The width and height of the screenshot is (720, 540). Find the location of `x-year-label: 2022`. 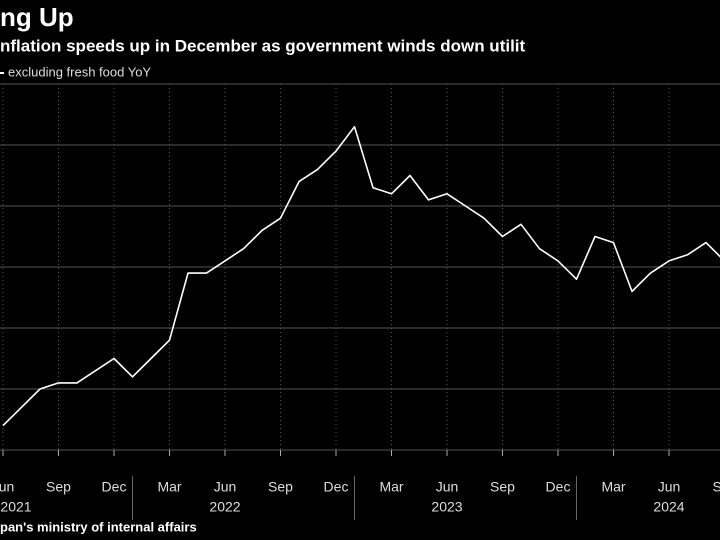

x-year-label: 2022 is located at coordinates (224, 507).